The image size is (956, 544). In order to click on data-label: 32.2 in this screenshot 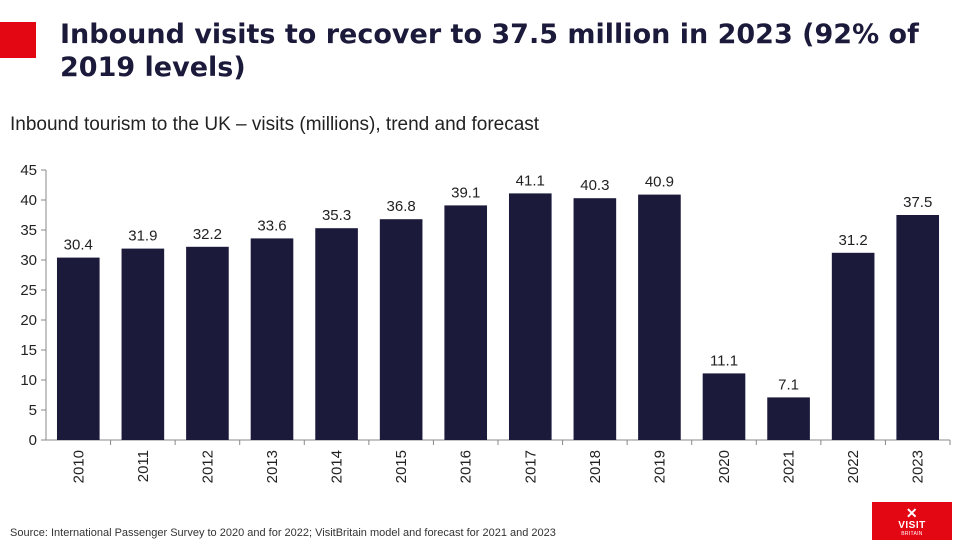, I will do `click(207, 234)`.